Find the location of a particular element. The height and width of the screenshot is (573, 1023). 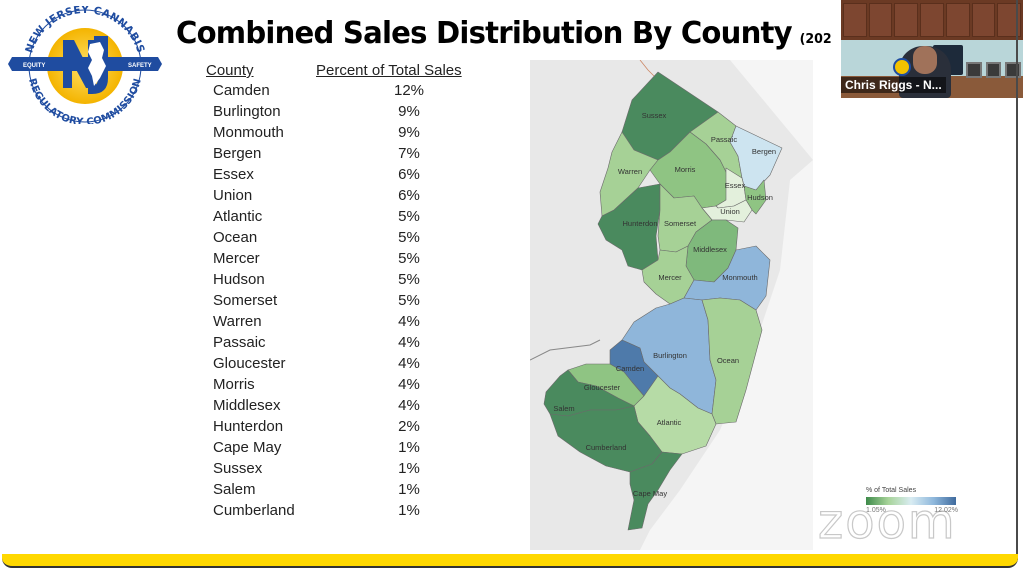

legend-gradient-bar is located at coordinates (911, 501).